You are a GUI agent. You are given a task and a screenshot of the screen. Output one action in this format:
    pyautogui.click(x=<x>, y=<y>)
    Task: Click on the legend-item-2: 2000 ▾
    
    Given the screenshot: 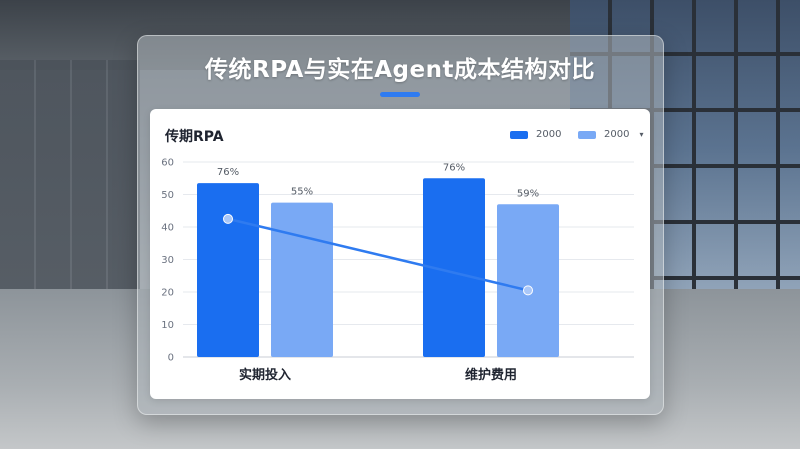 What is the action you would take?
    pyautogui.click(x=610, y=134)
    